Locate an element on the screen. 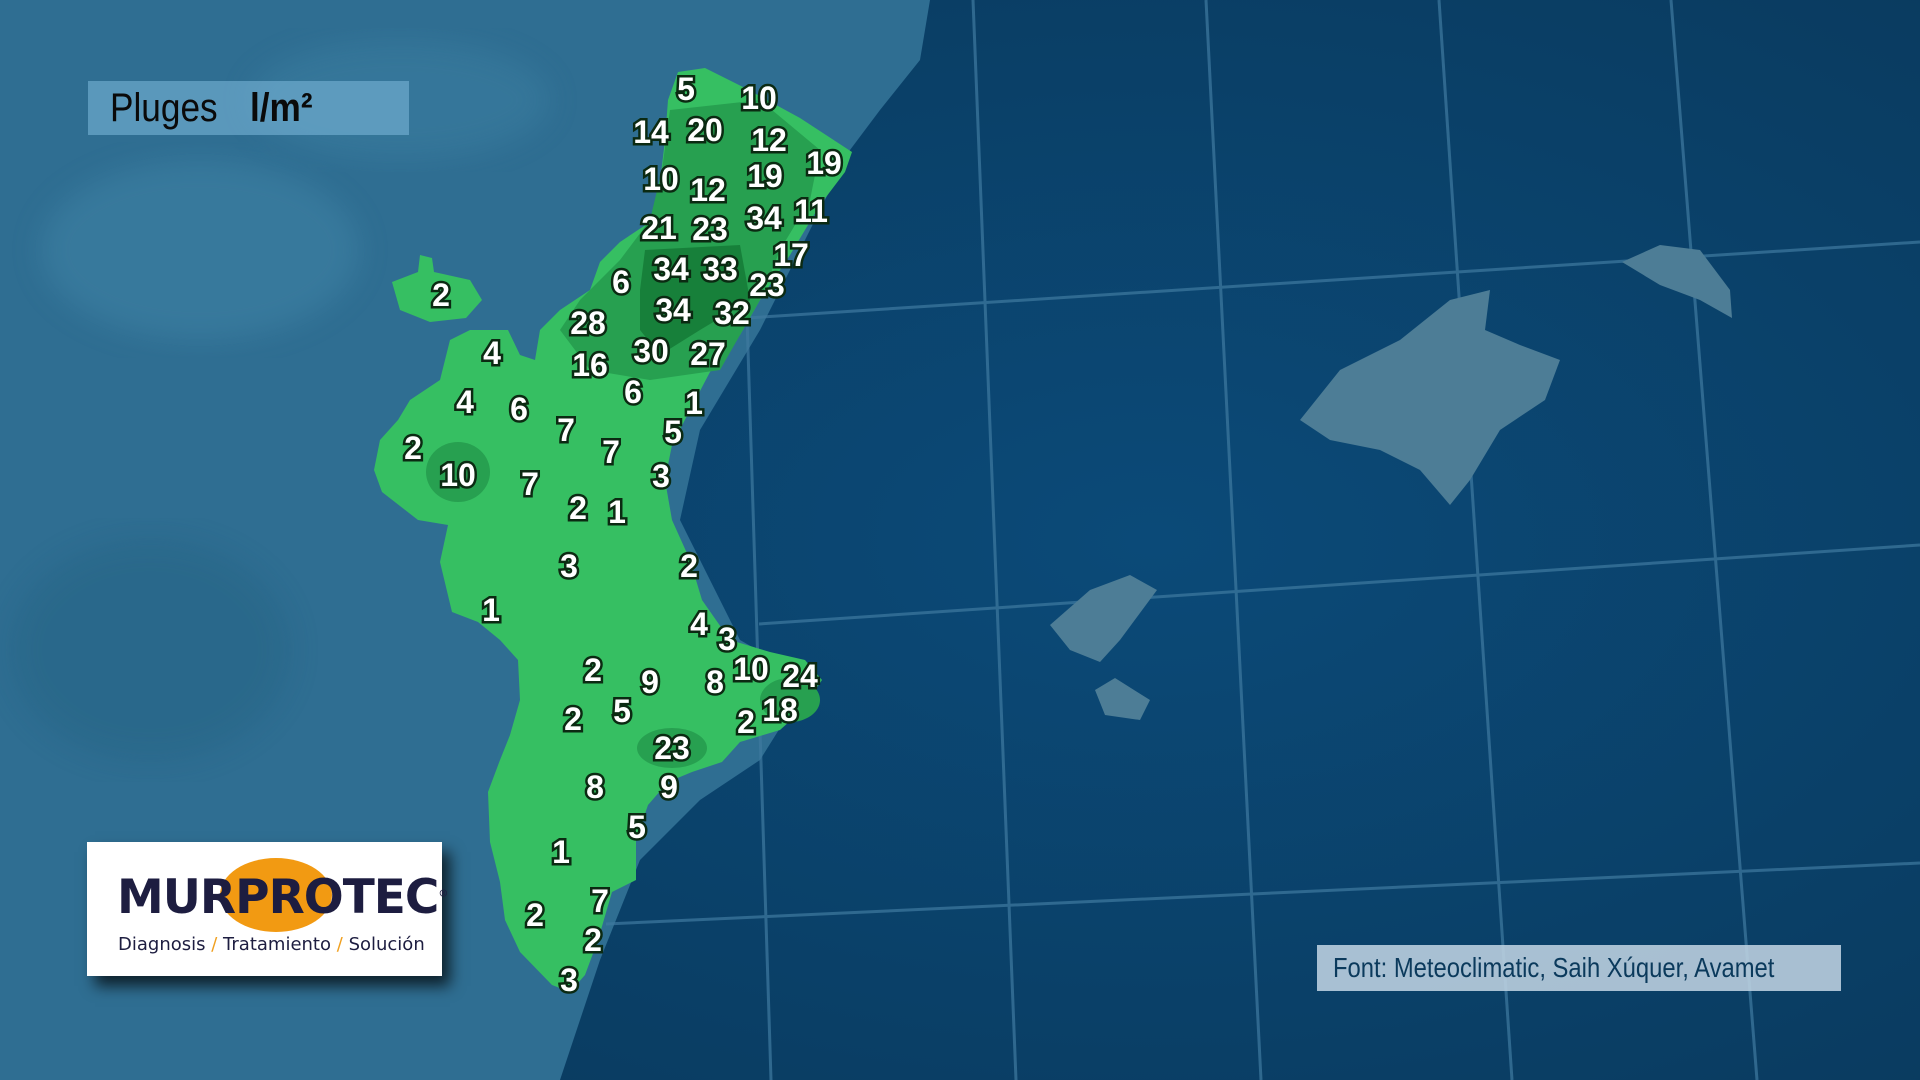 The image size is (1920, 1080). menorca is located at coordinates (1677, 281).